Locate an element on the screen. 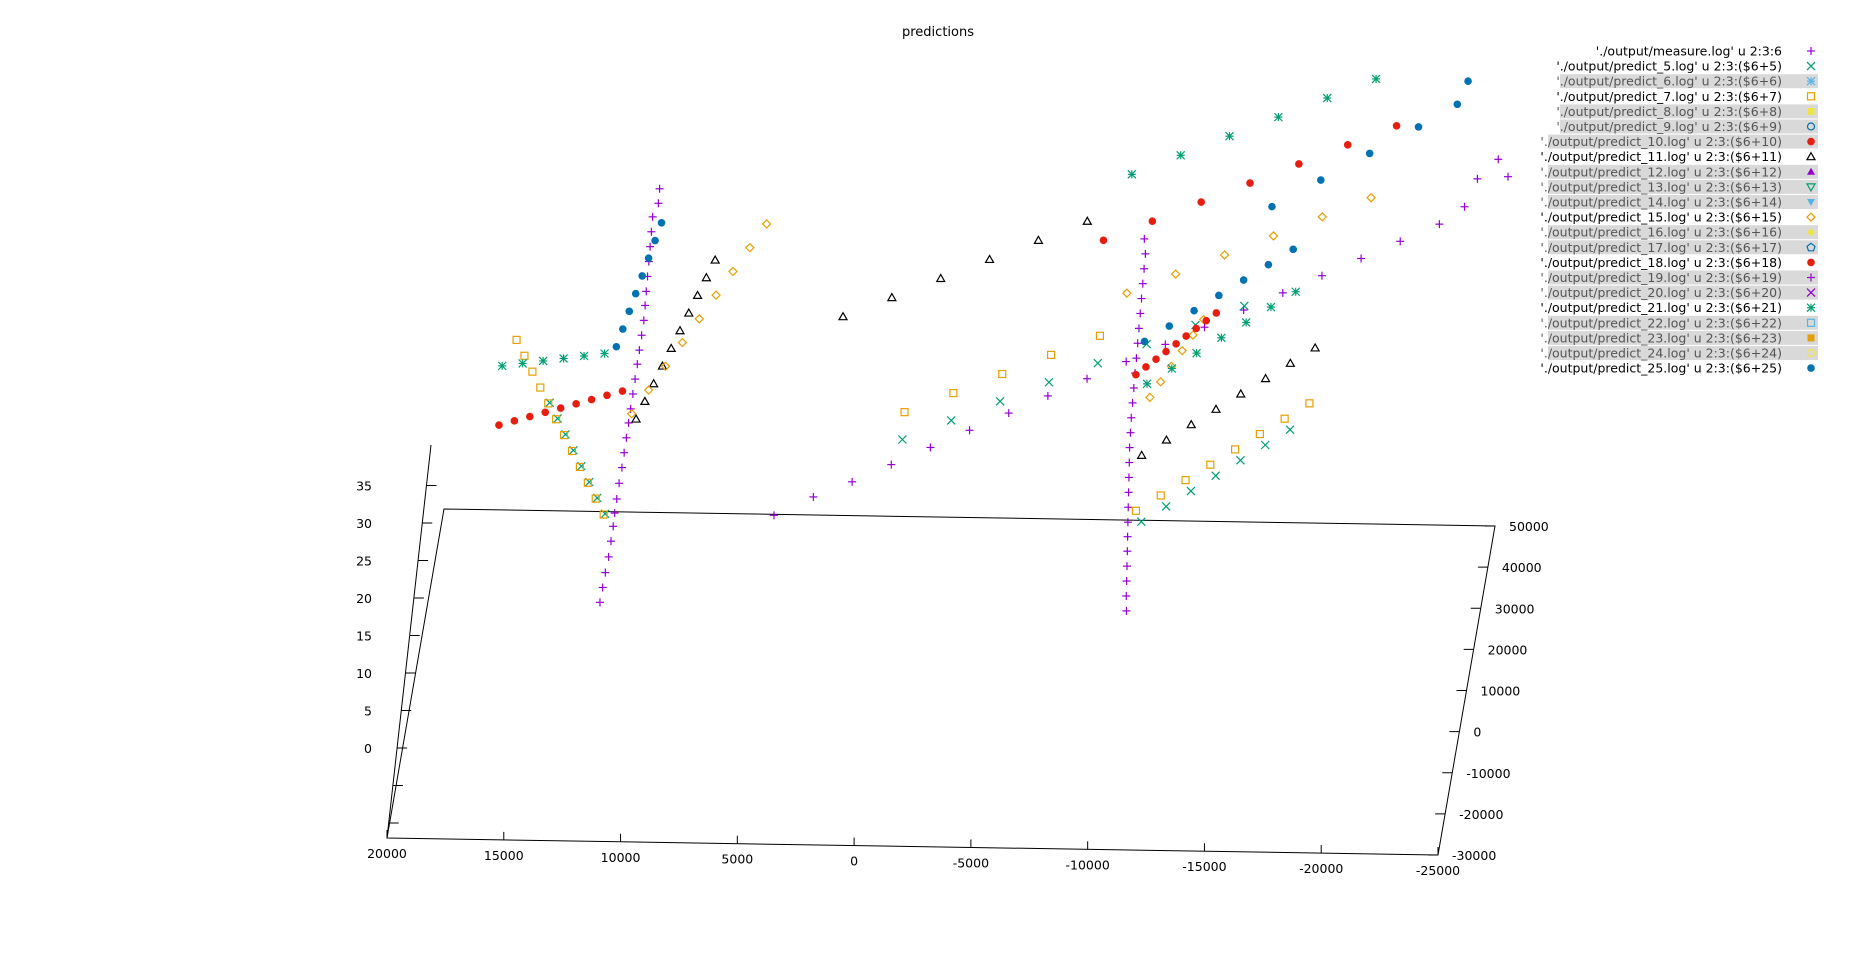  y-tick-label: -30000 is located at coordinates (1474, 855).